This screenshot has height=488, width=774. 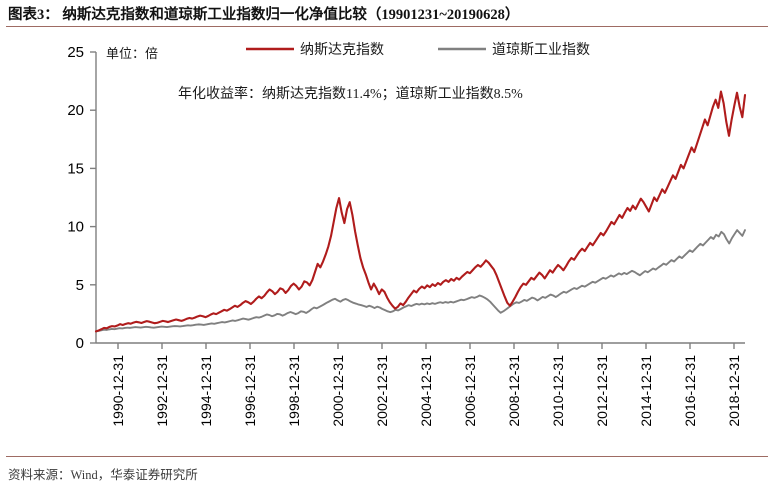 What do you see at coordinates (558, 391) in the screenshot?
I see `x-axis-tick-label: 2010-12-31` at bounding box center [558, 391].